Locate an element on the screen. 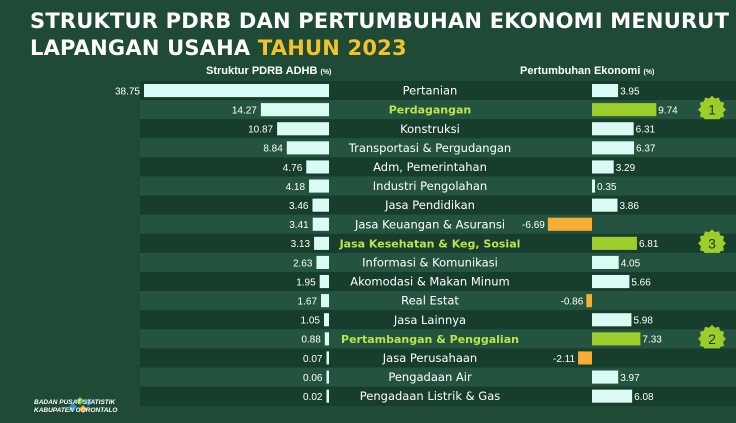 This screenshot has height=423, width=736. structure-value-label: 0.02 is located at coordinates (313, 397).